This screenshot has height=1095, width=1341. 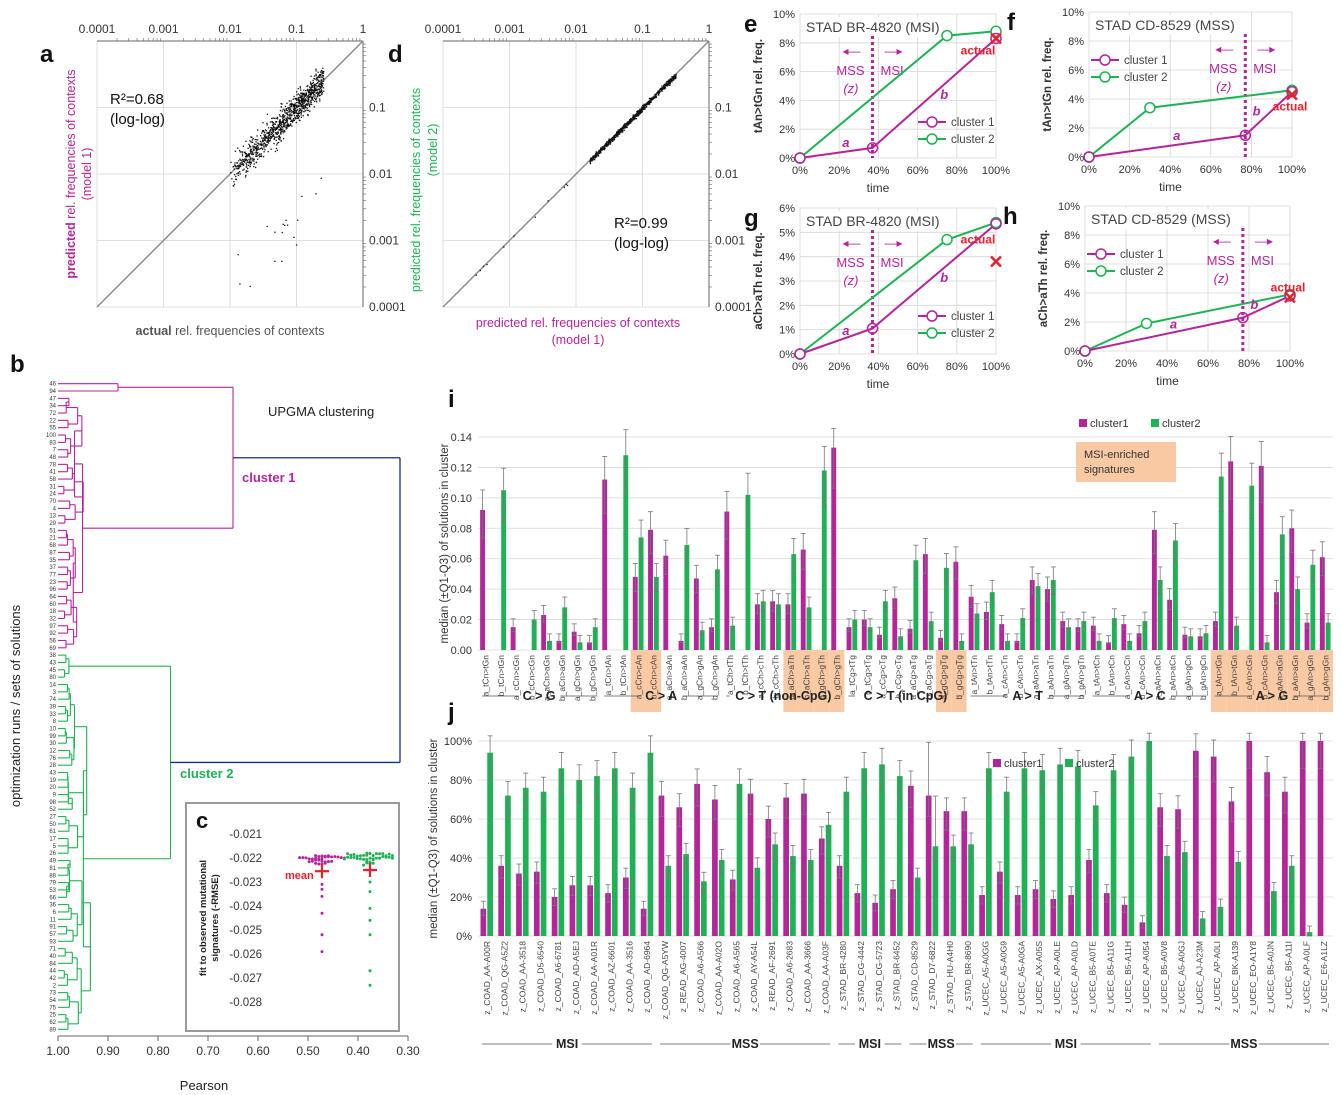 I want to click on x-tick-label: 0.001, so click(x=509, y=29).